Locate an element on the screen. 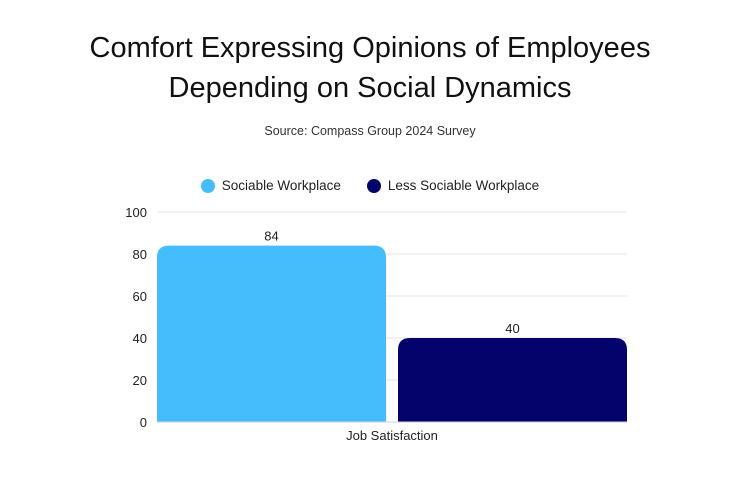  legend-label-less-sociable: Less Sociable Workplace is located at coordinates (463, 185).